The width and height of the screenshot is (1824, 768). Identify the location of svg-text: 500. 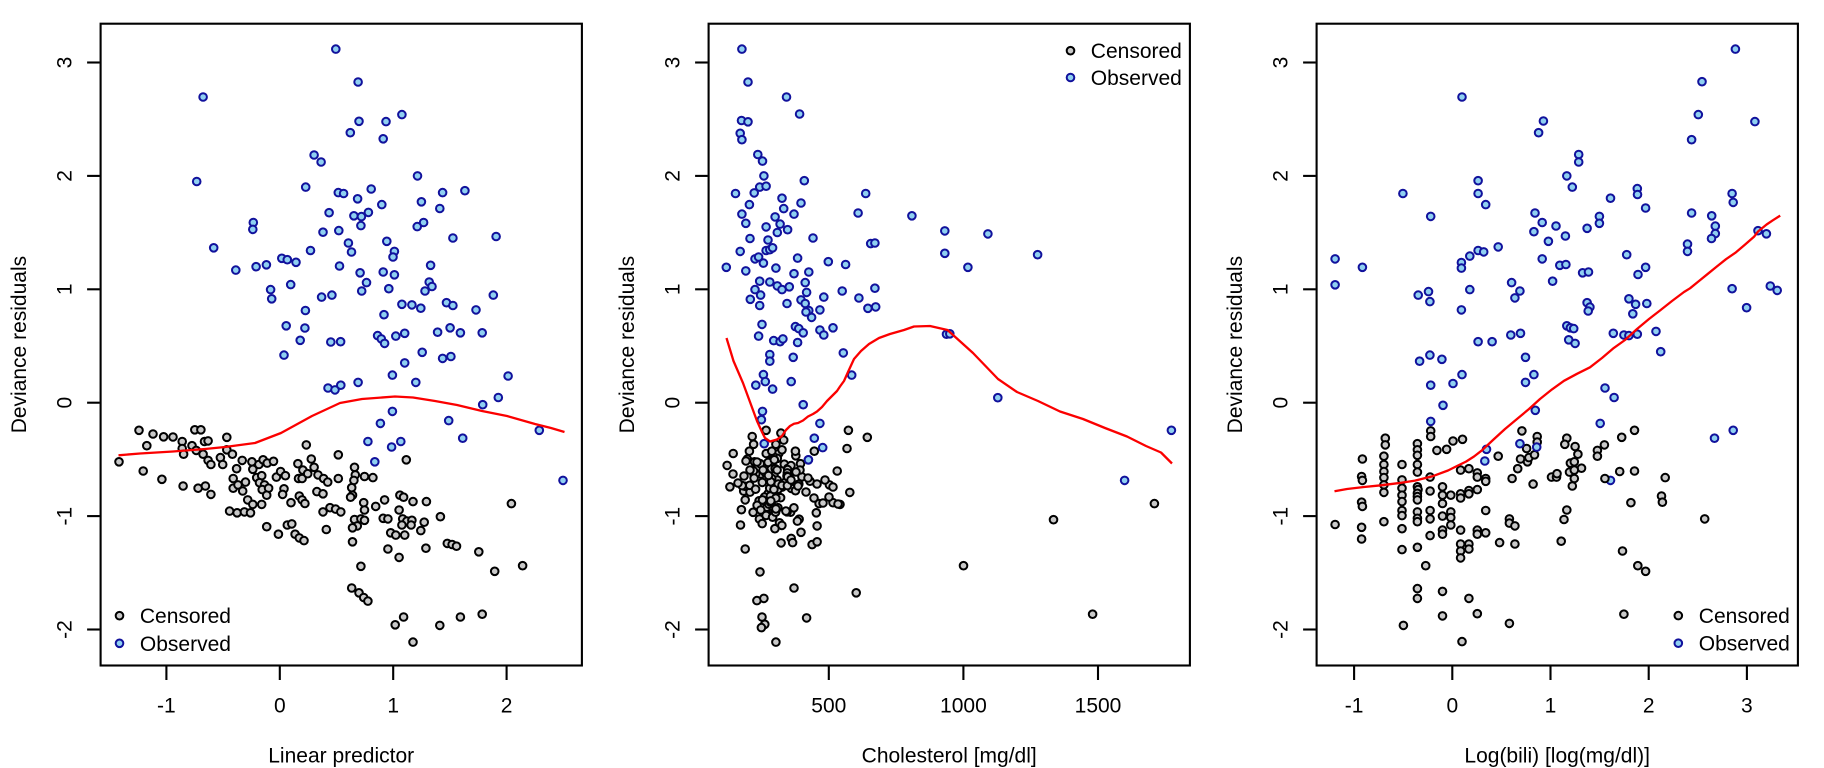
(828, 706).